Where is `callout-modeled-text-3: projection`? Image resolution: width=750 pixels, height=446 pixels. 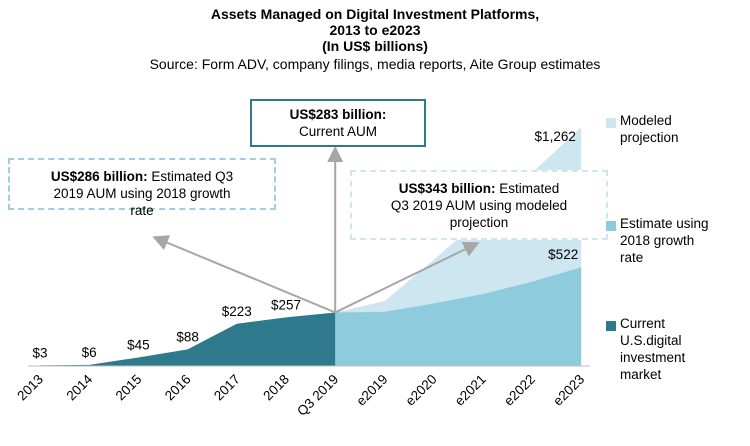 callout-modeled-text-3: projection is located at coordinates (479, 222).